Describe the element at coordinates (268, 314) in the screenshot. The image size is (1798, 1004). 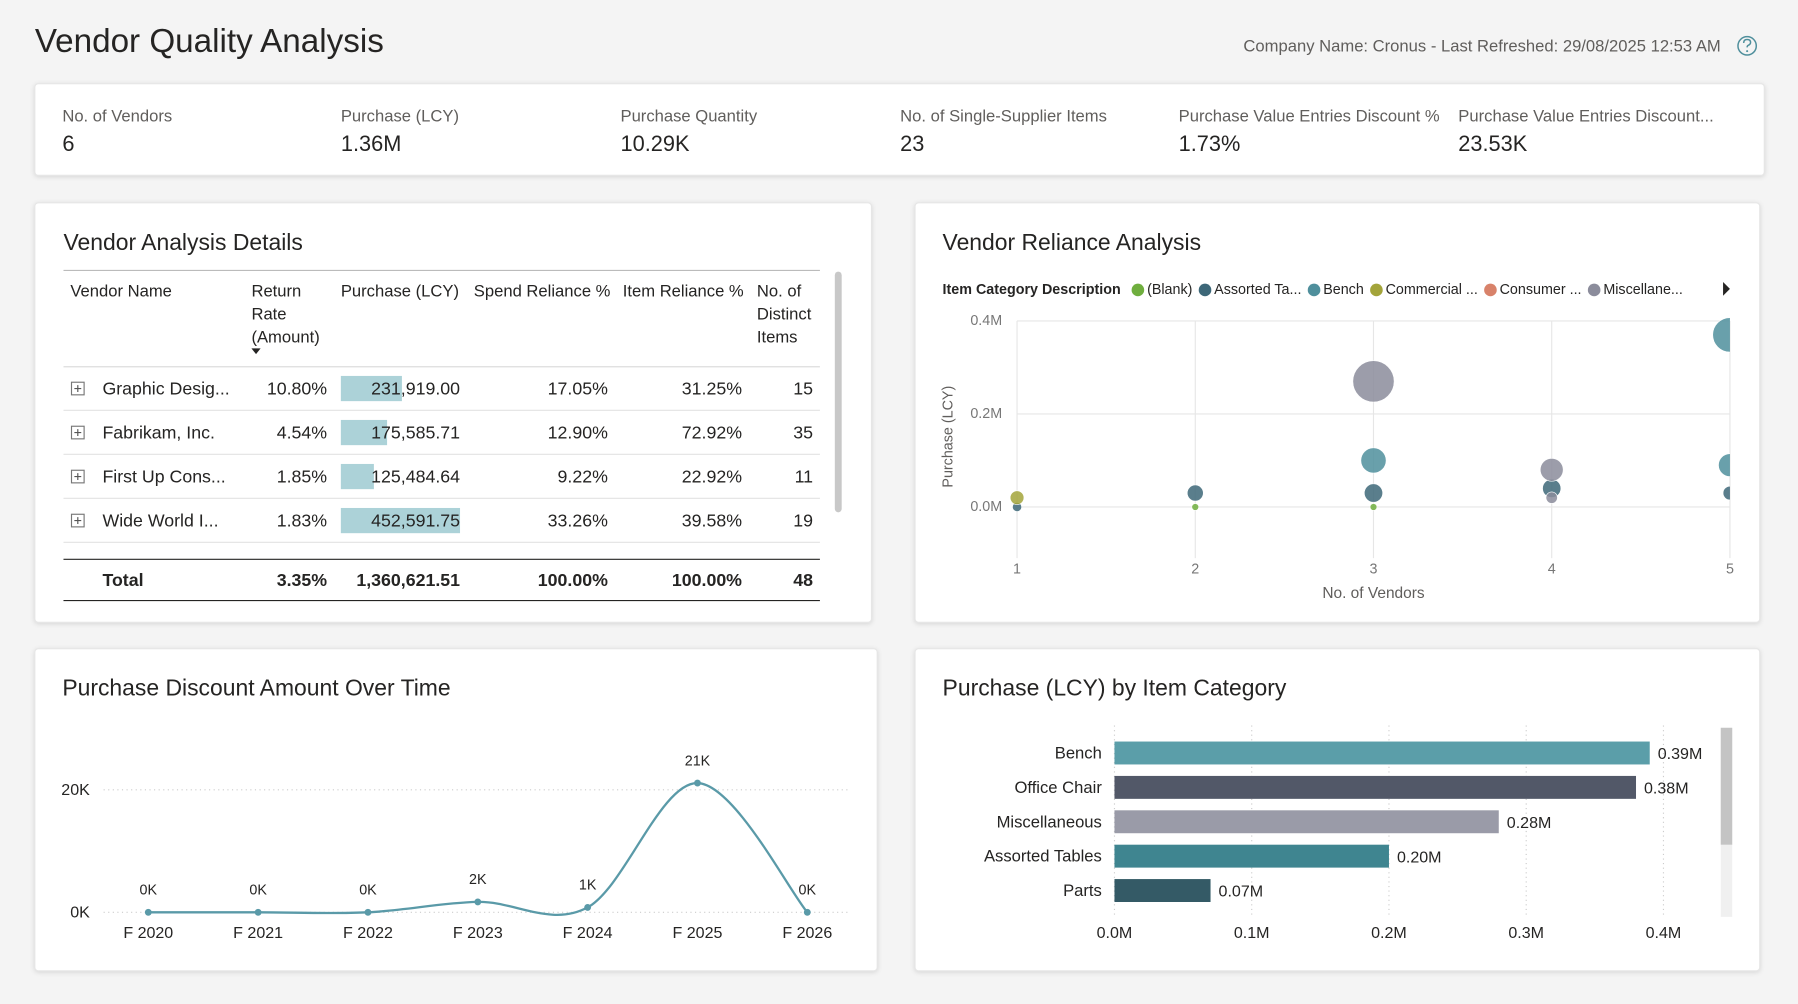
I see `column-header: Rate` at that location.